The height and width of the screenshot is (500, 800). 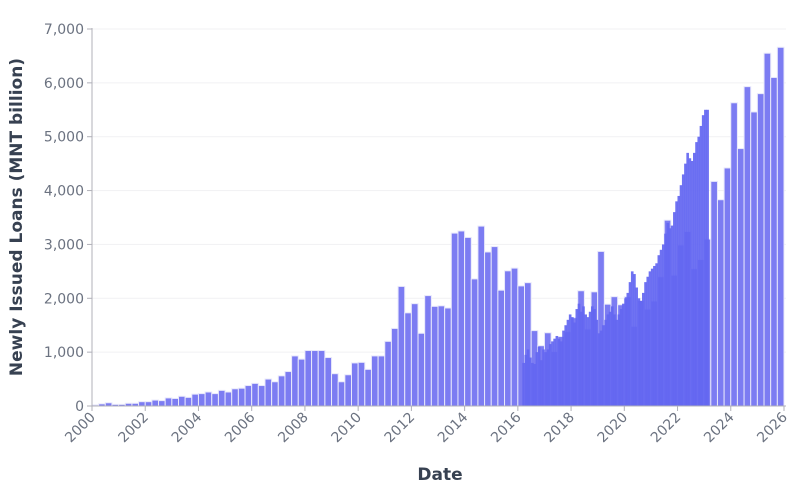 I want to click on y-tick-label: 1,000, so click(x=64, y=353).